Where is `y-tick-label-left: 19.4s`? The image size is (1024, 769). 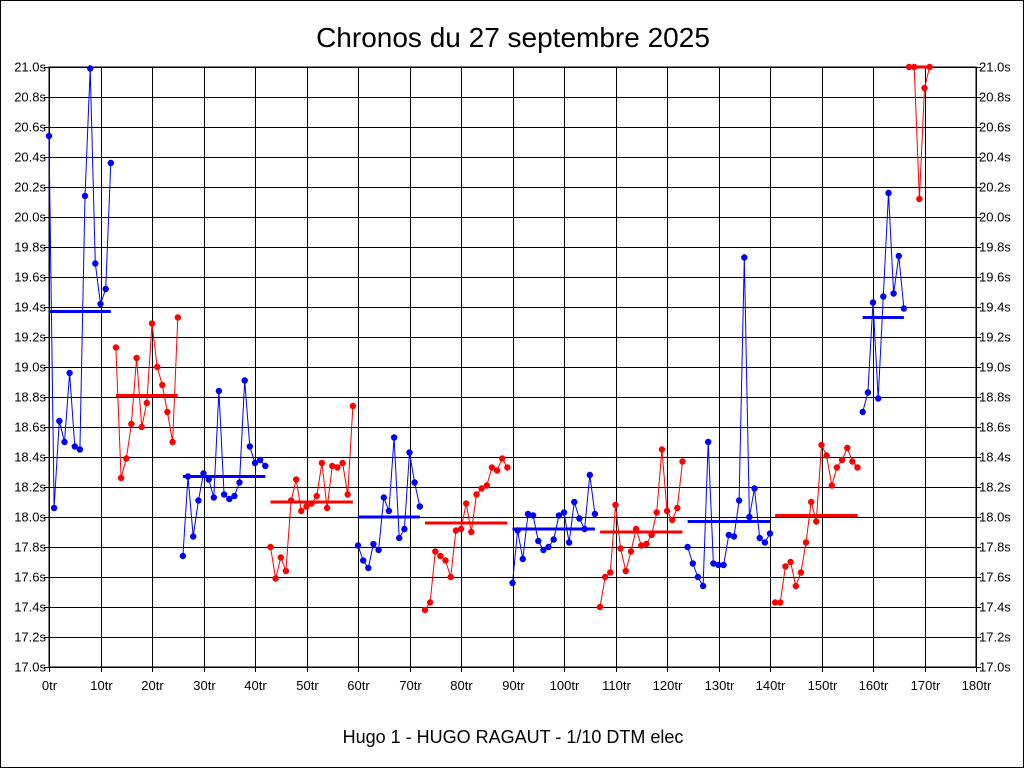 y-tick-label-left: 19.4s is located at coordinates (30, 307).